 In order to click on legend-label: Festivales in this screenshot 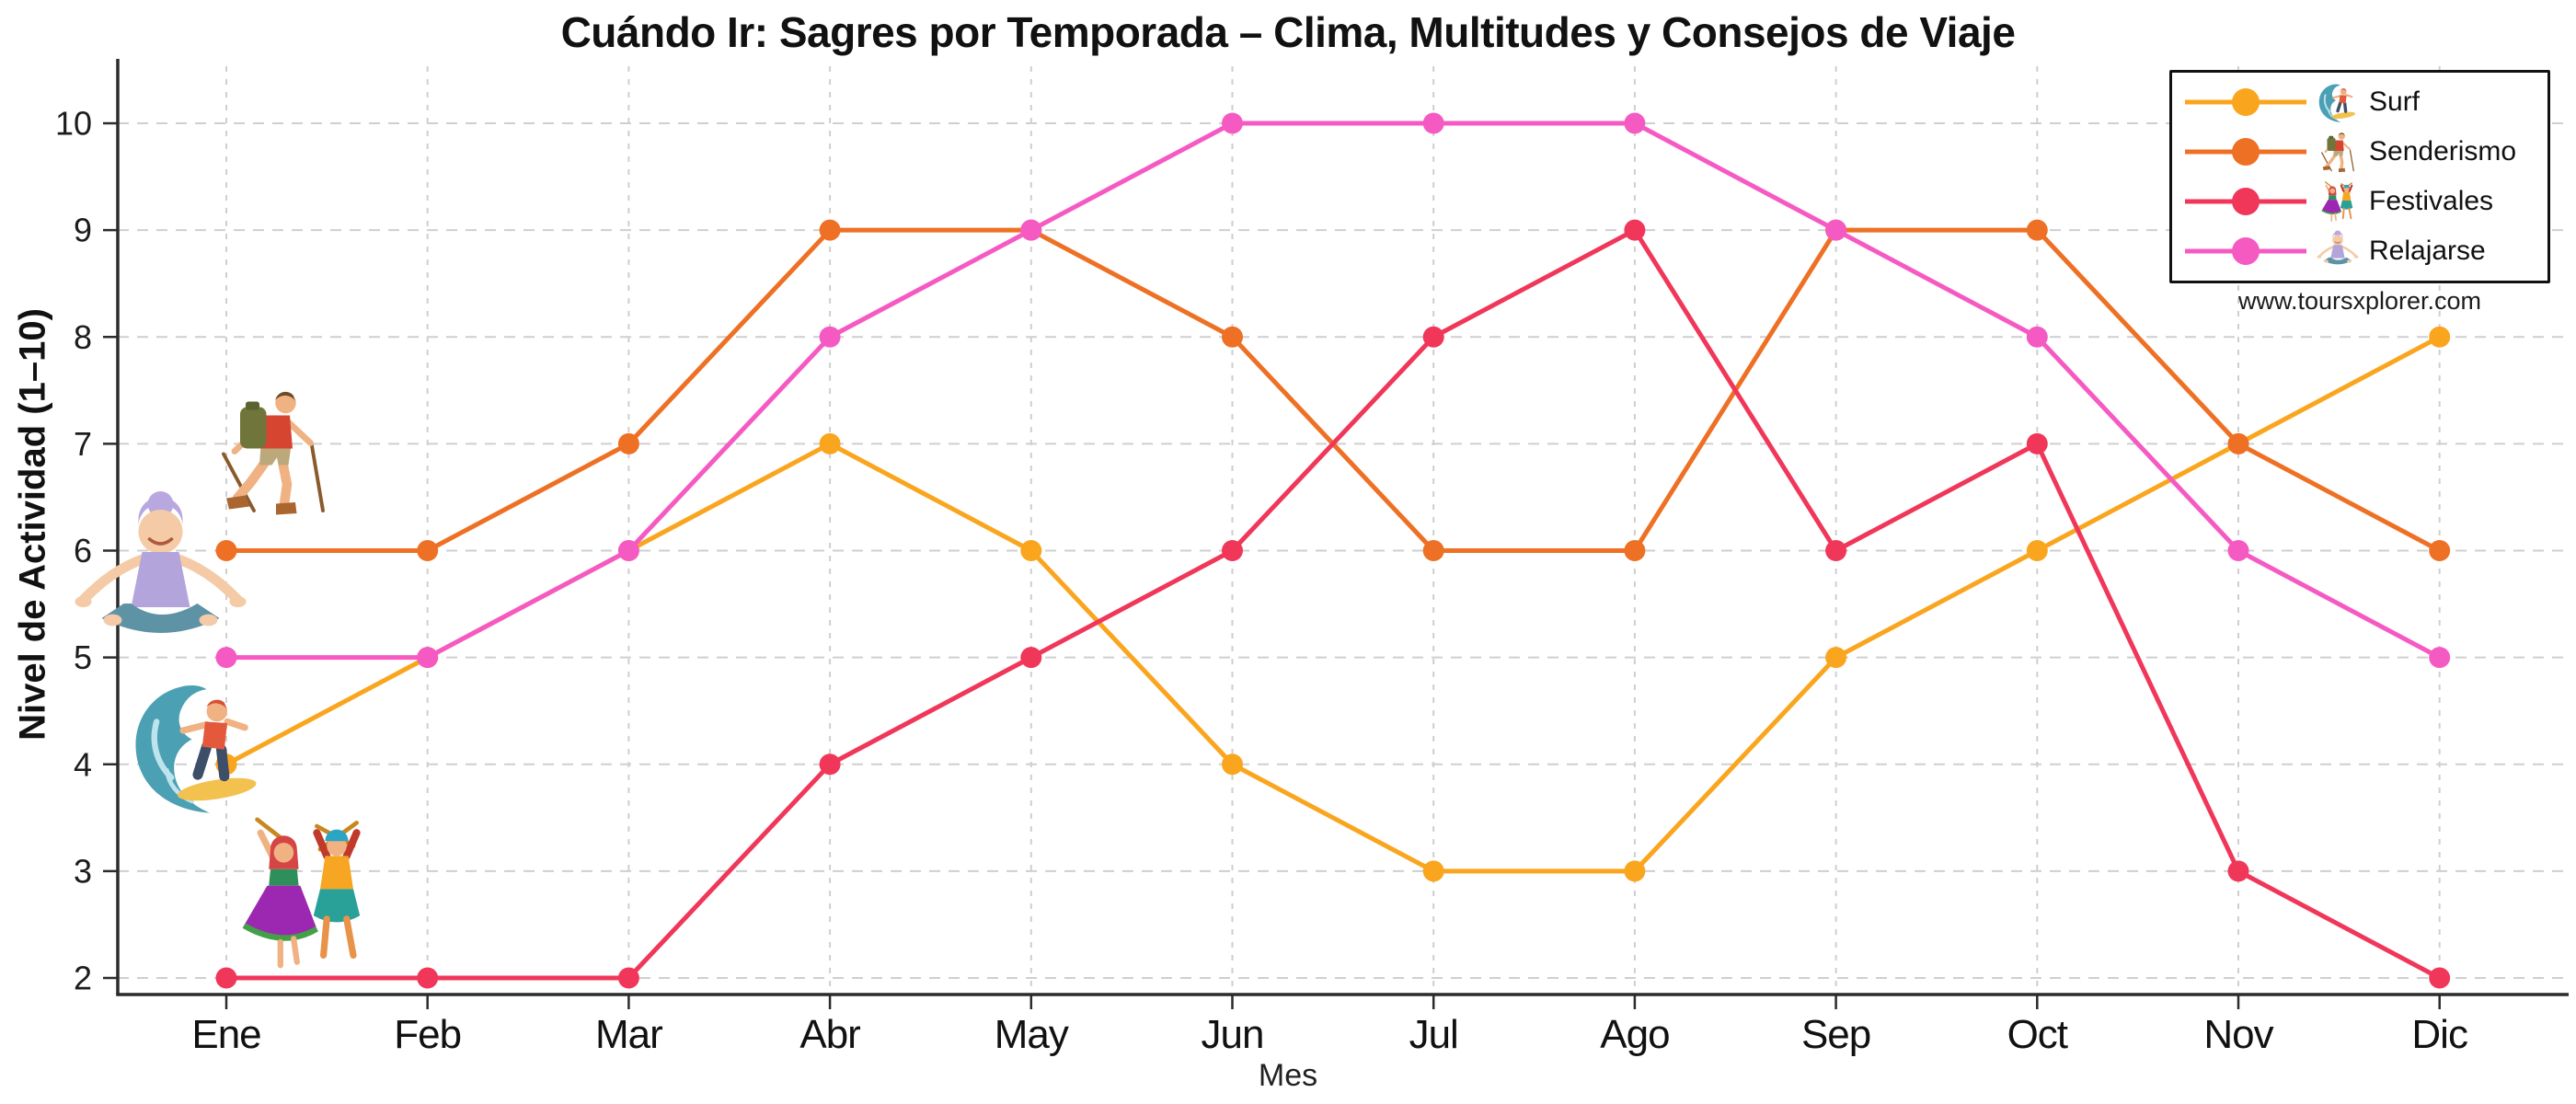, I will do `click(2431, 201)`.